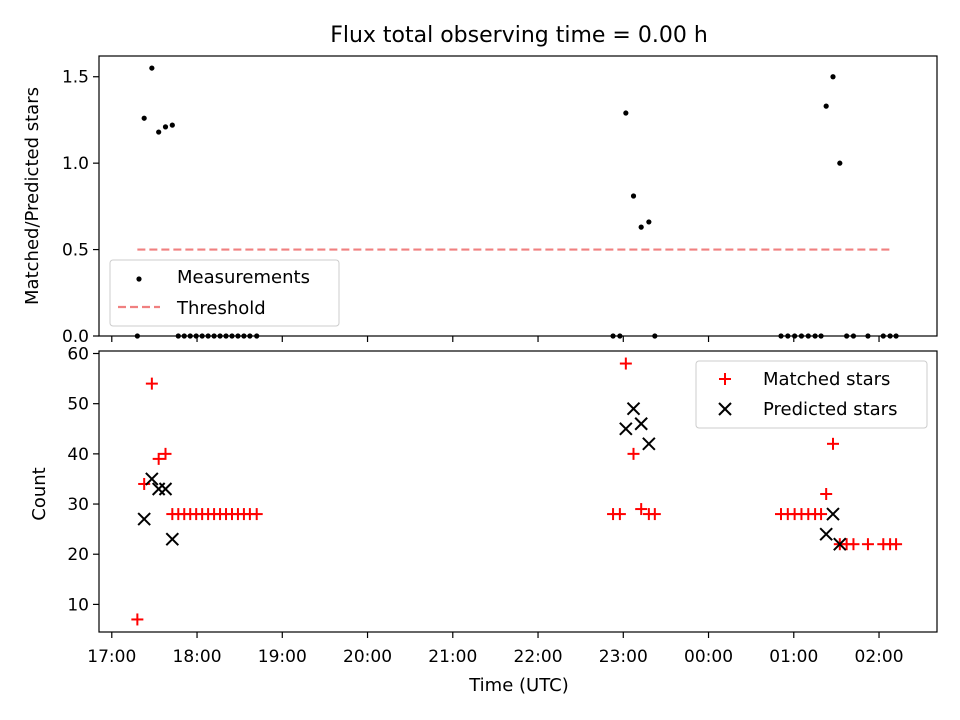  I want to click on bottom-y-tick-label: 20, so click(78, 555).